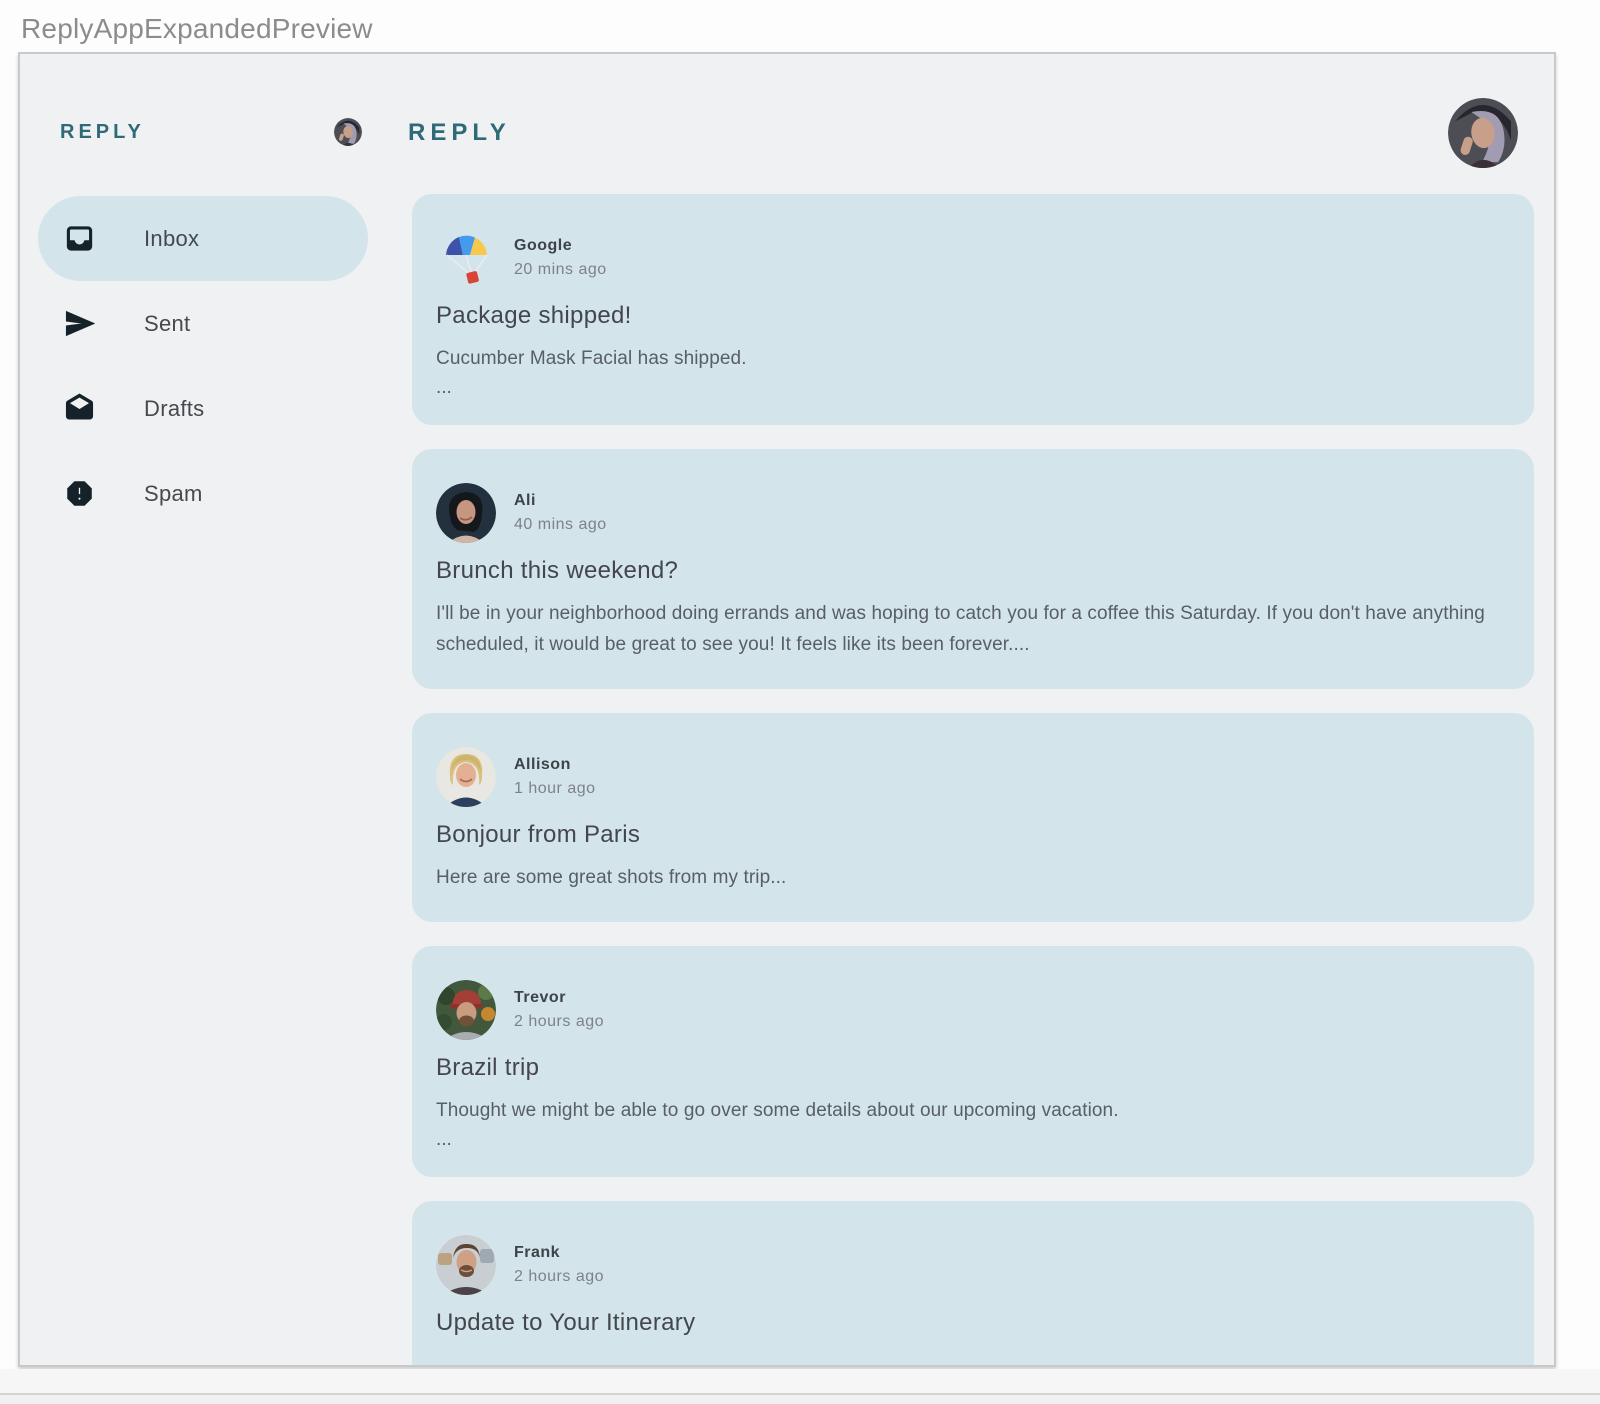 The height and width of the screenshot is (1404, 1600). Describe the element at coordinates (972, 258) in the screenshot. I see `email-card-header: Google 20 mins ago` at that location.